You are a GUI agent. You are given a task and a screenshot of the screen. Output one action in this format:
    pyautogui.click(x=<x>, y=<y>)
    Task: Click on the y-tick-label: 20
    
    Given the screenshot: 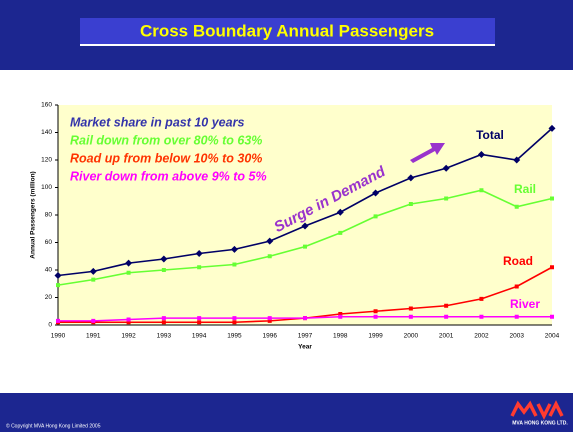 What is the action you would take?
    pyautogui.click(x=49, y=297)
    